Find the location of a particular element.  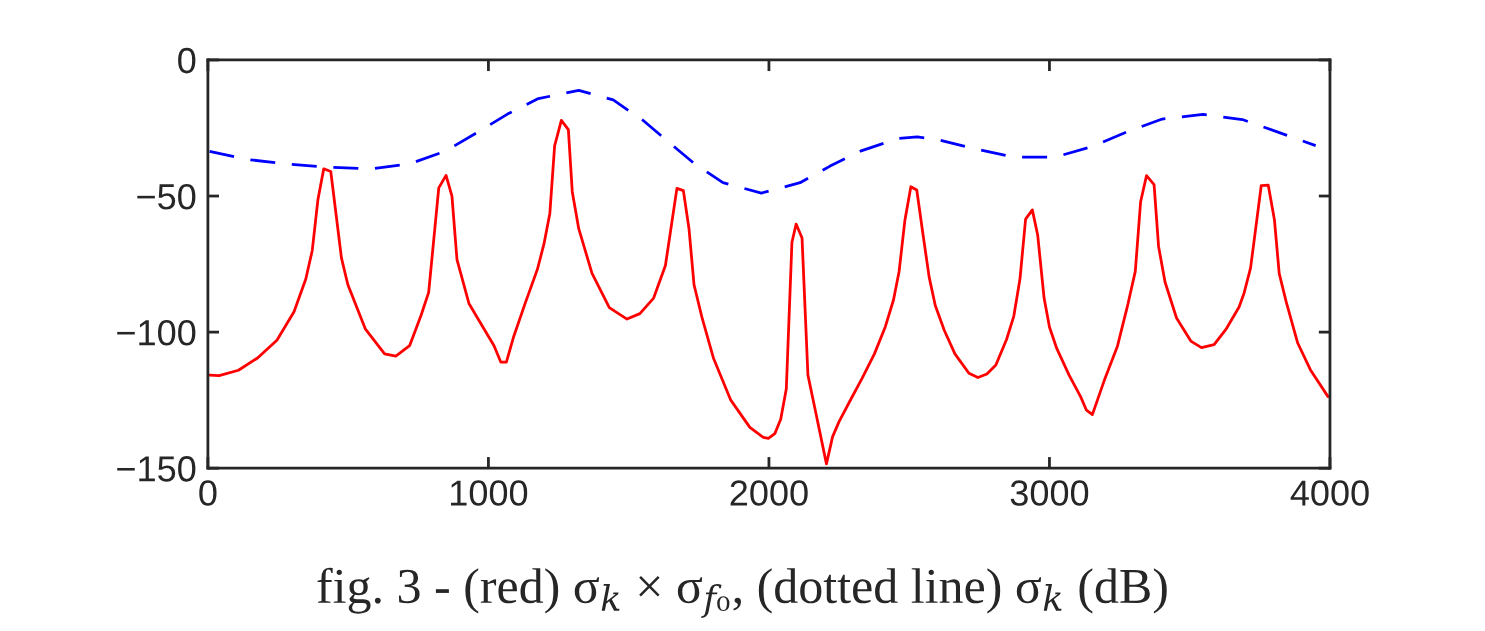

y-tick-label: −100 is located at coordinates (156, 332).